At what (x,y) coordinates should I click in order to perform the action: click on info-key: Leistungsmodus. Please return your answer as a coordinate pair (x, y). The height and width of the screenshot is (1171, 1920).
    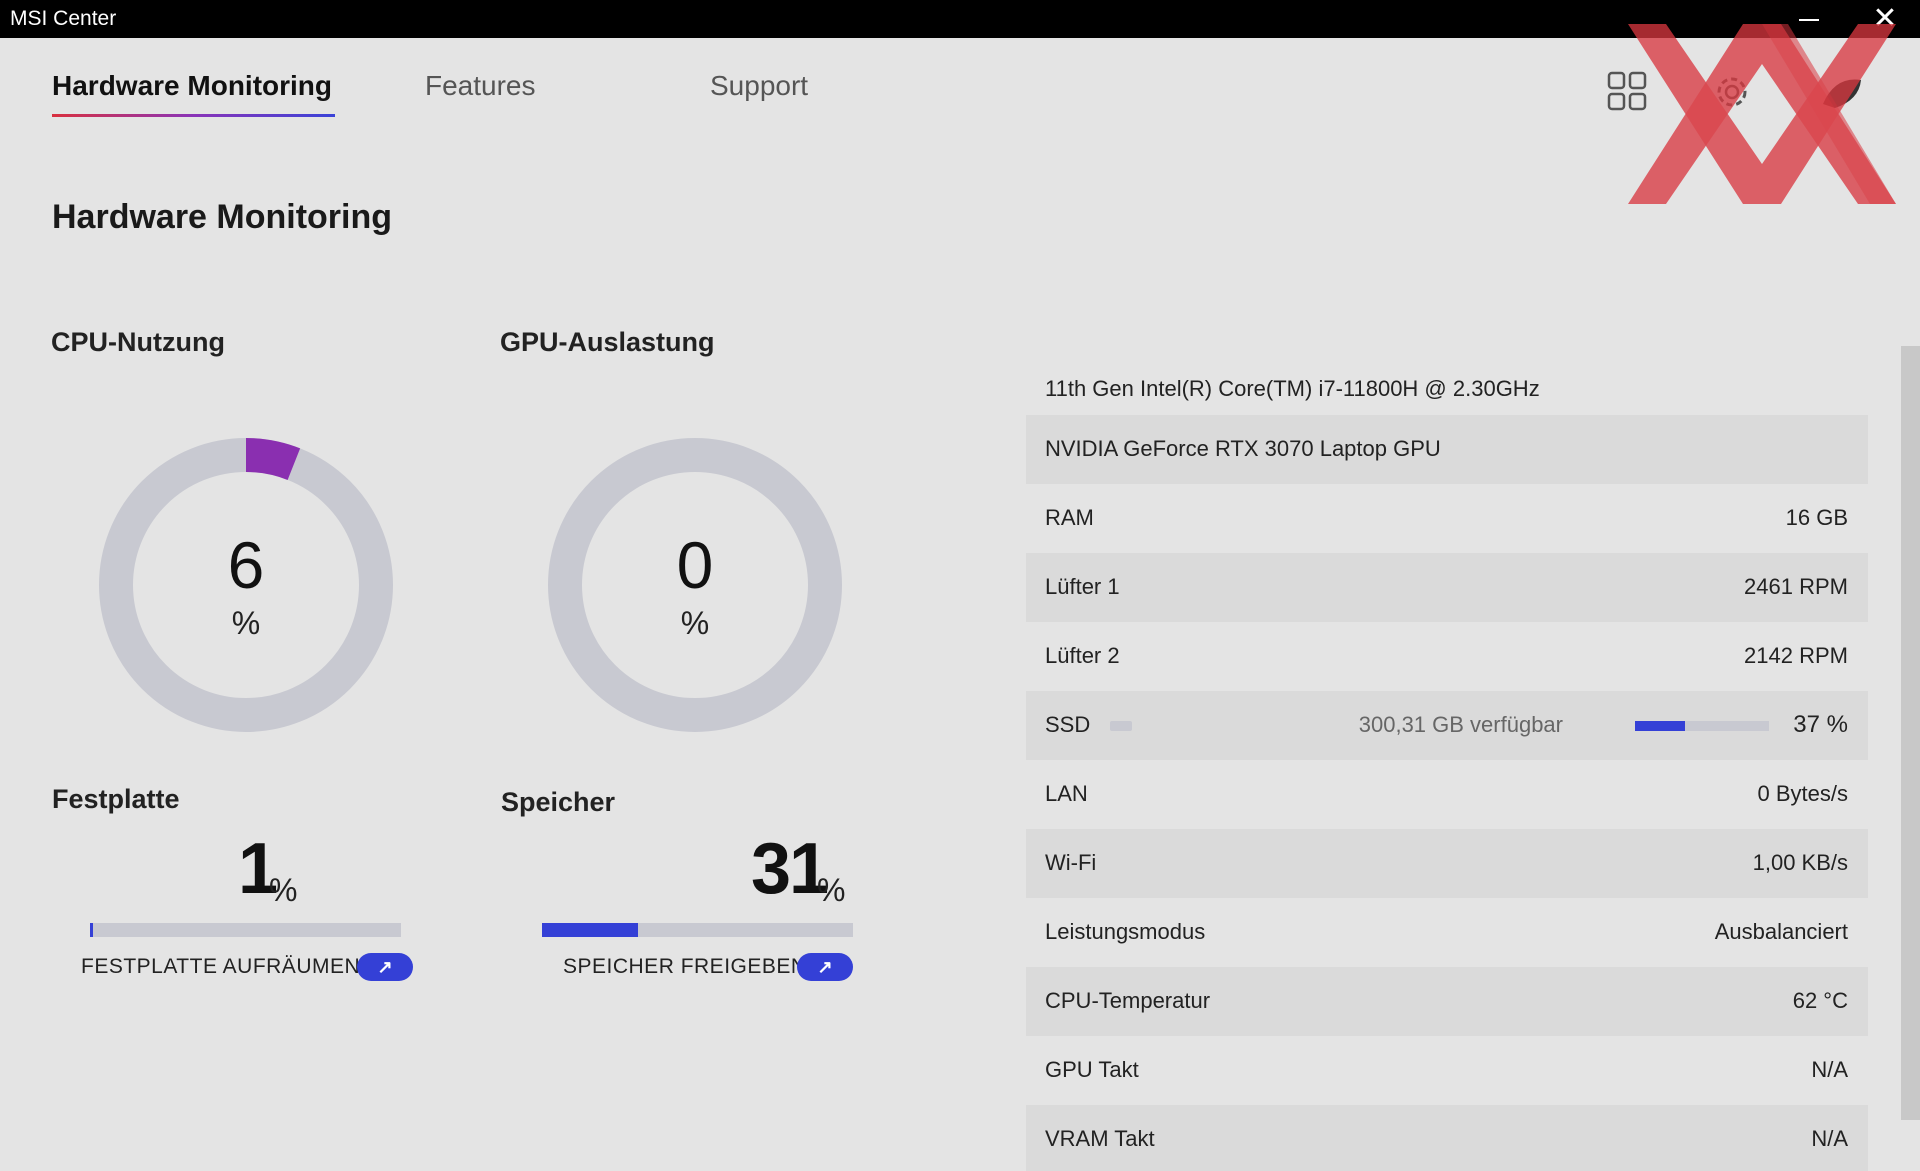
    Looking at the image, I should click on (1125, 931).